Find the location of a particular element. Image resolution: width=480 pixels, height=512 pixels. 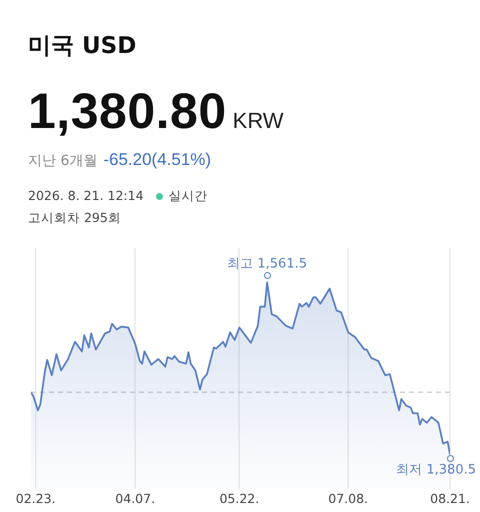

text: 1,380.80 is located at coordinates (127, 111).